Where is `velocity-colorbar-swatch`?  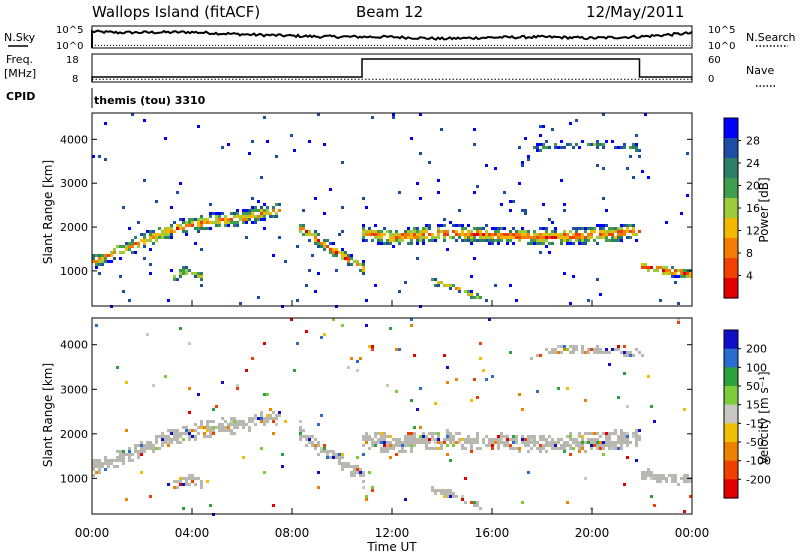 velocity-colorbar-swatch is located at coordinates (731, 433).